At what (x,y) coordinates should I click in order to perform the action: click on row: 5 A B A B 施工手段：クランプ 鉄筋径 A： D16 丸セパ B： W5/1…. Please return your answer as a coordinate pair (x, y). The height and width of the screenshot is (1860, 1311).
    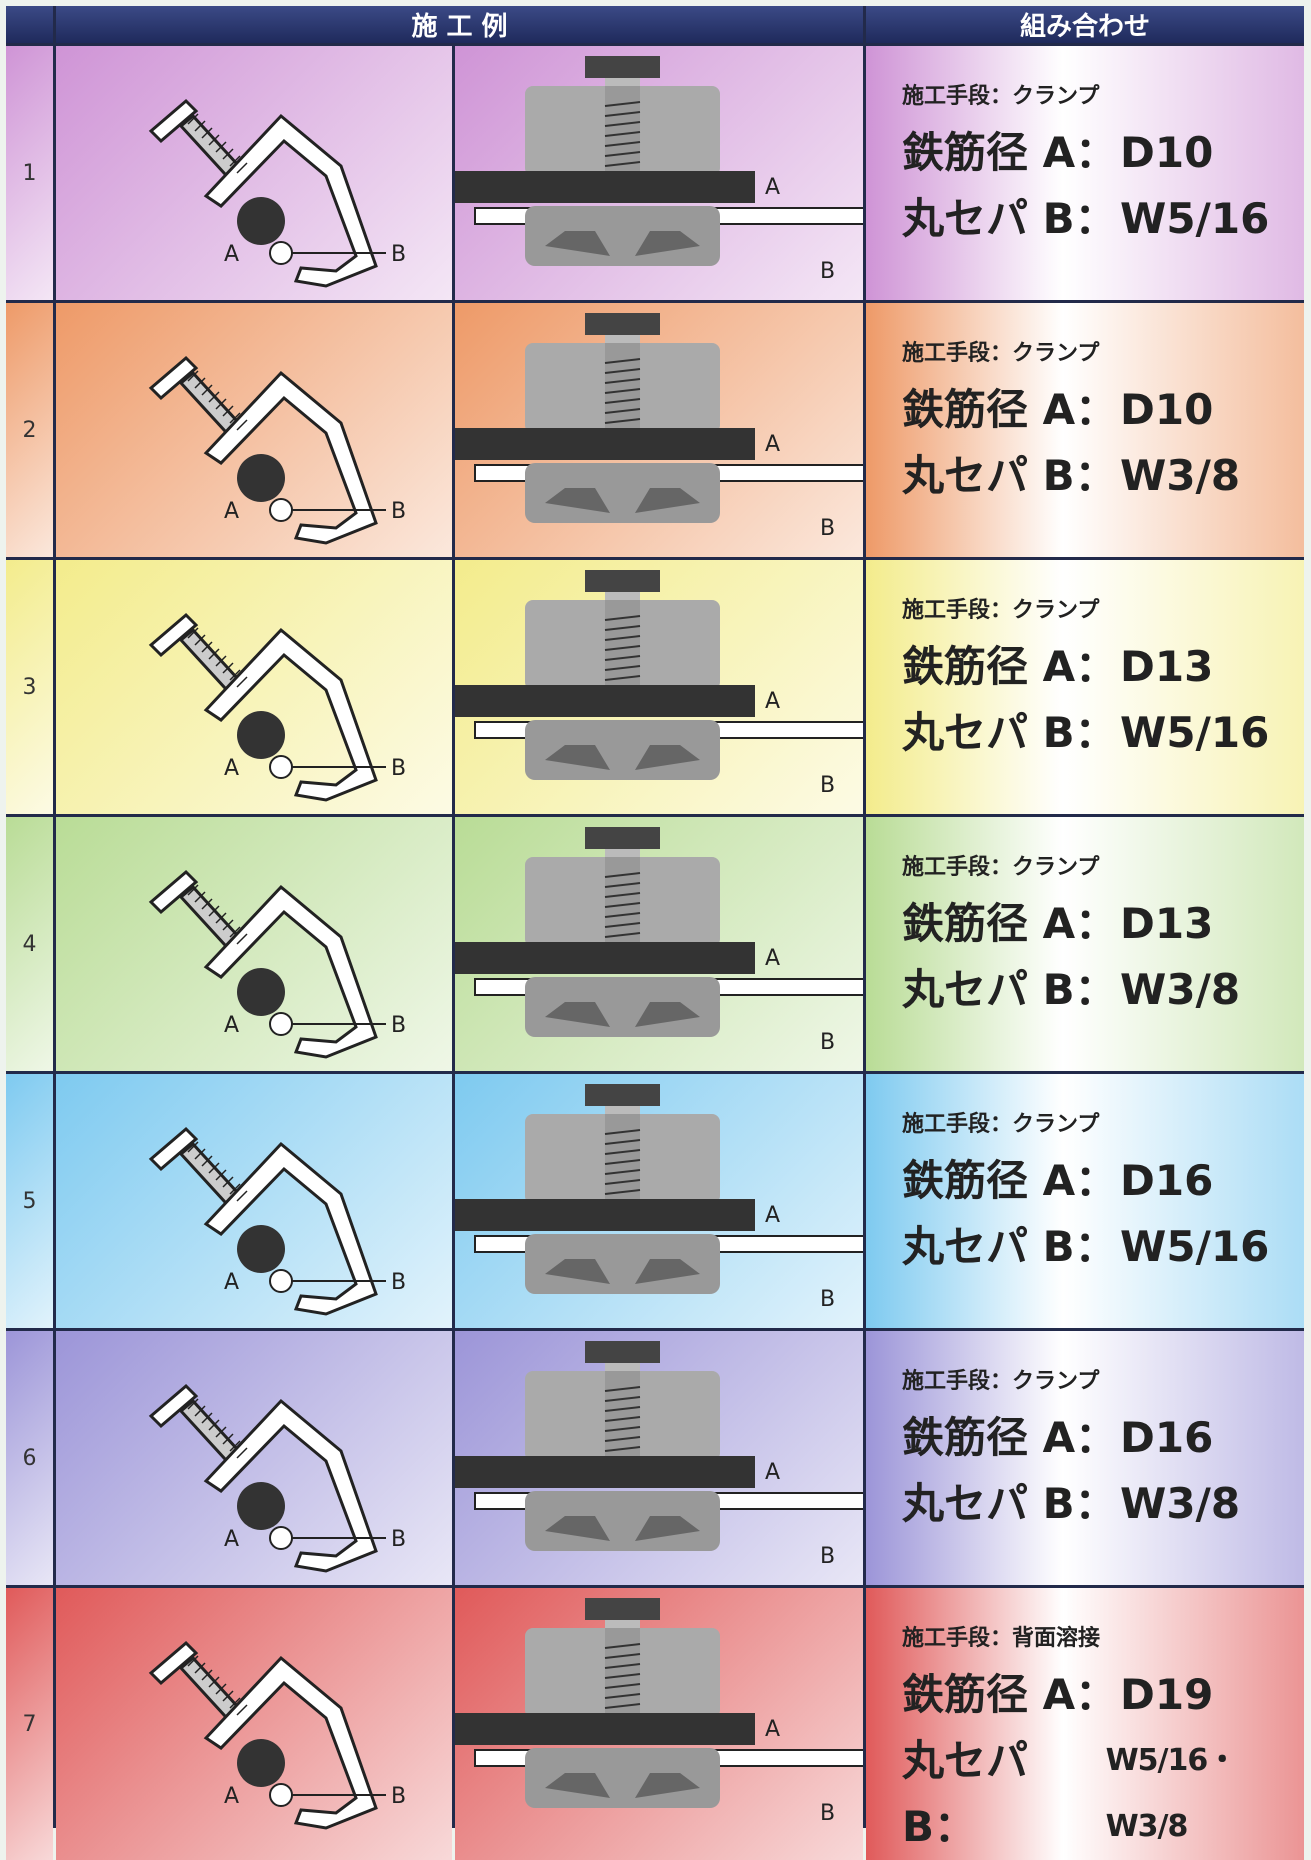
    Looking at the image, I should click on (655, 1201).